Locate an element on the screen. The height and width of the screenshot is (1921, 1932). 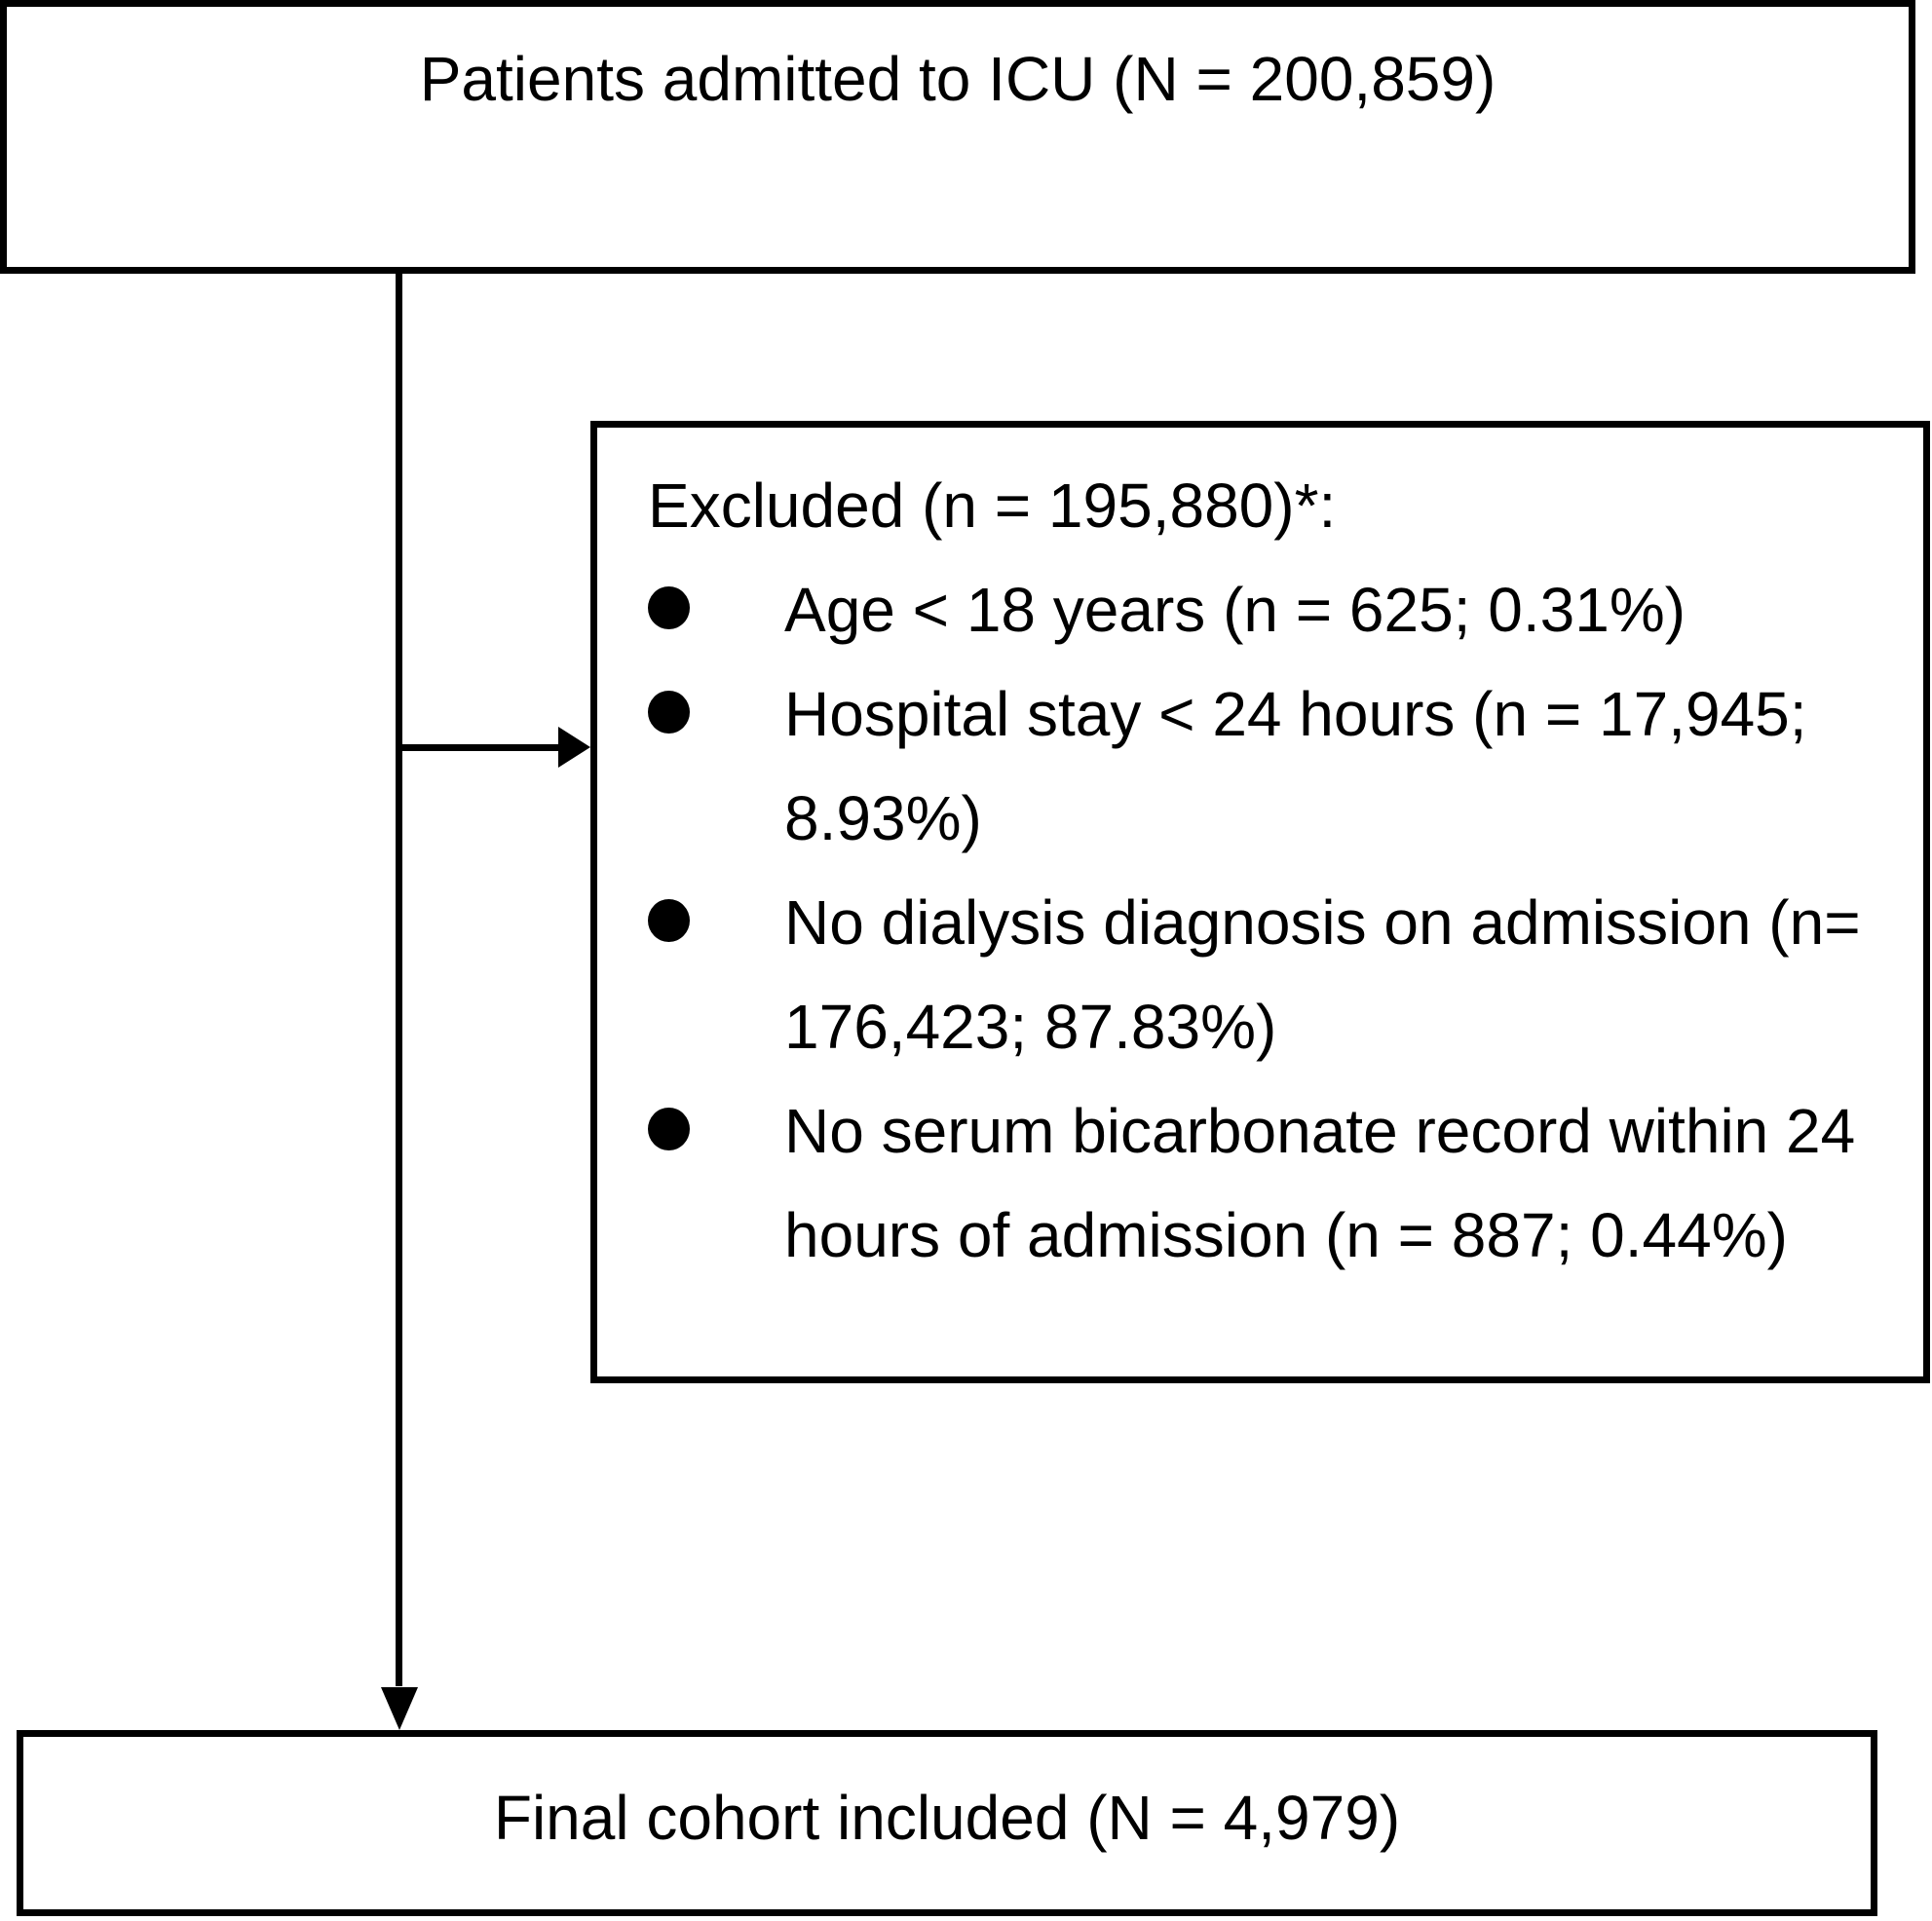
excluded-item-line: 8.93%) is located at coordinates (883, 818).